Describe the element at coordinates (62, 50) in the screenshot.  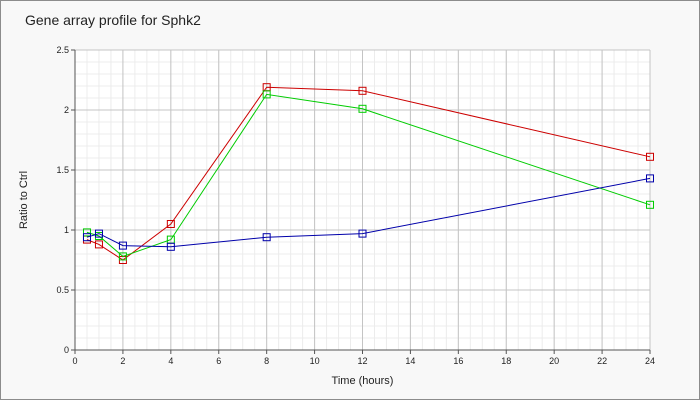
I see `y-tick-label: 2.5` at that location.